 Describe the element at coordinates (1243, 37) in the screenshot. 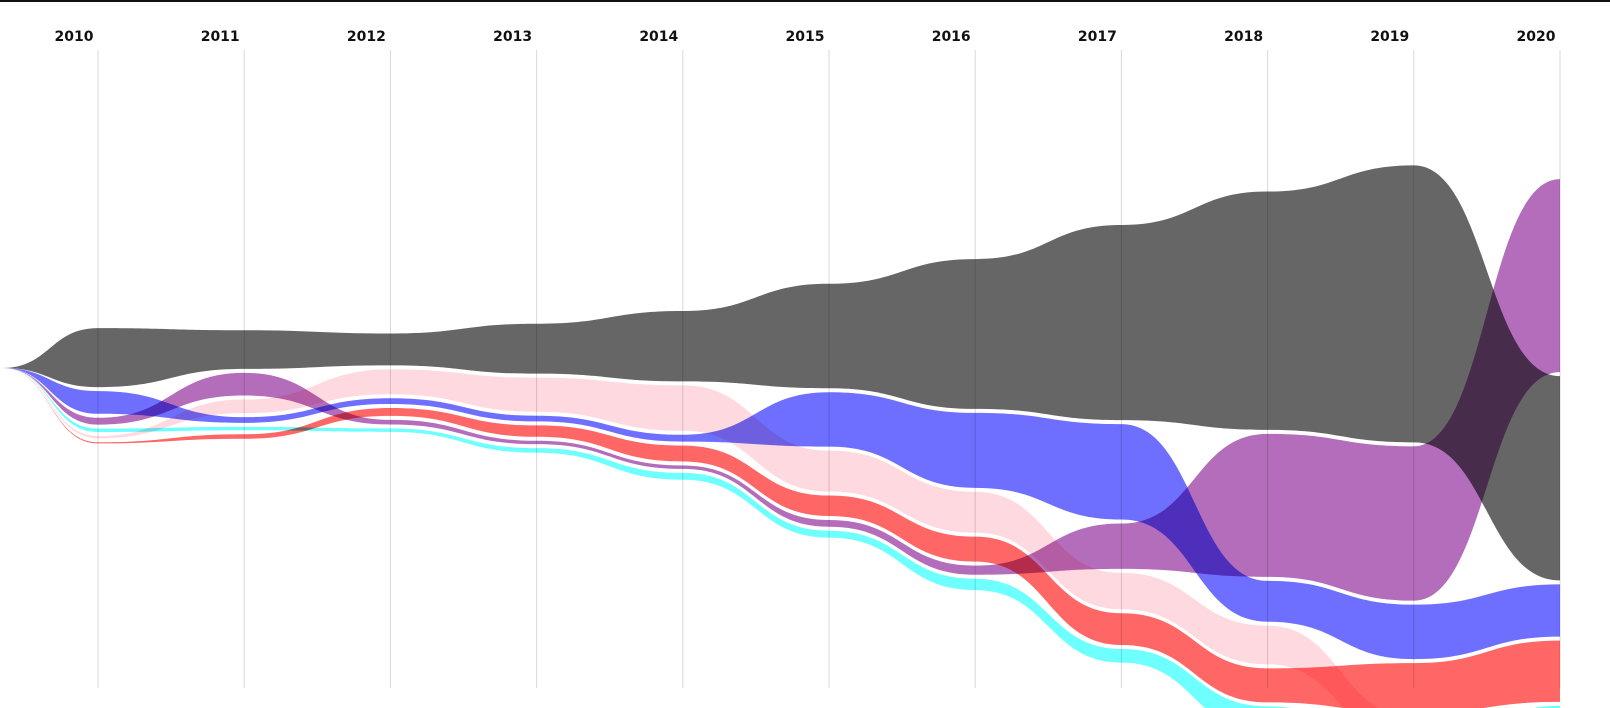

I see `year-label-2018: 2018` at that location.